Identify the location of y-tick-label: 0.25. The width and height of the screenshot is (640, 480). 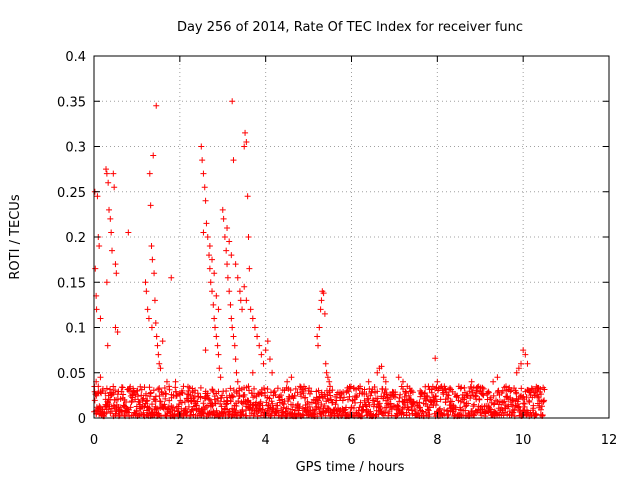
(71, 193).